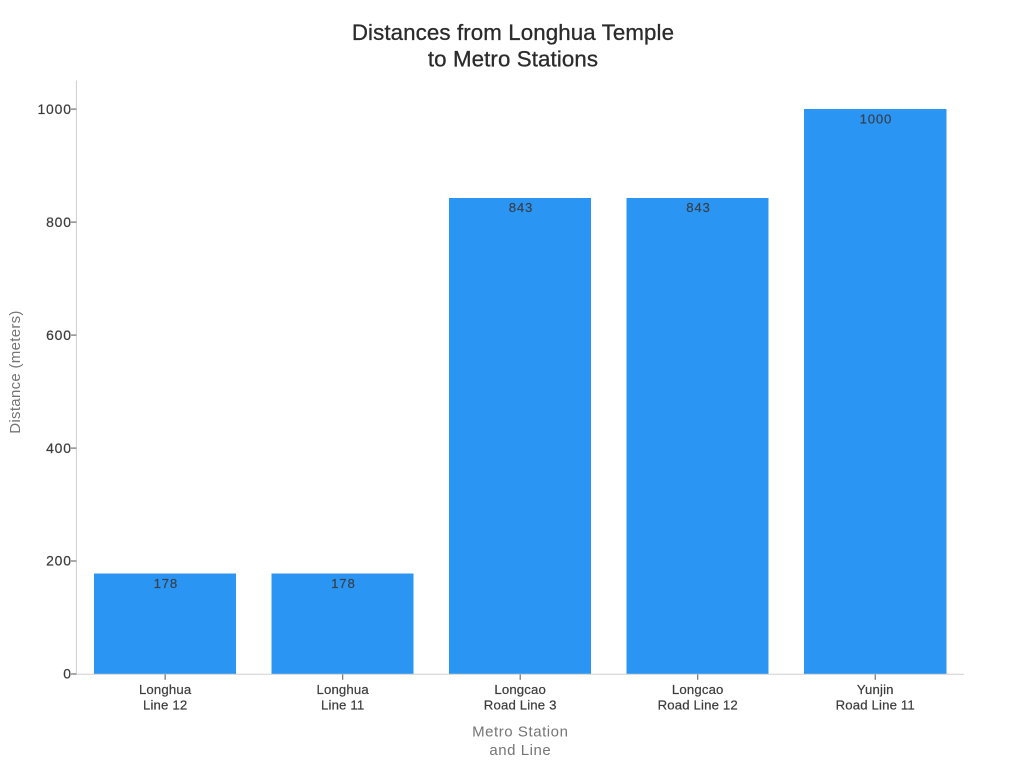 This screenshot has width=1024, height=773. Describe the element at coordinates (59, 222) in the screenshot. I see `svg-text: 800` at that location.